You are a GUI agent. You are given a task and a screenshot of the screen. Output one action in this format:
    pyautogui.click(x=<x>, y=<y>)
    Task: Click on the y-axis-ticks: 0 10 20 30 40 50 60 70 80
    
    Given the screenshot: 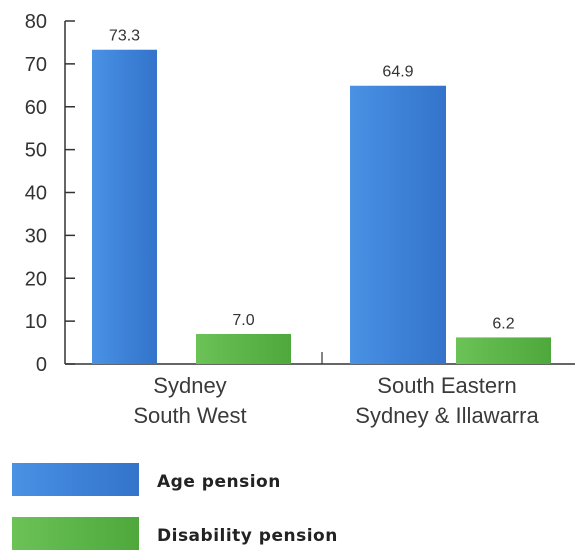 What is the action you would take?
    pyautogui.click(x=50, y=193)
    